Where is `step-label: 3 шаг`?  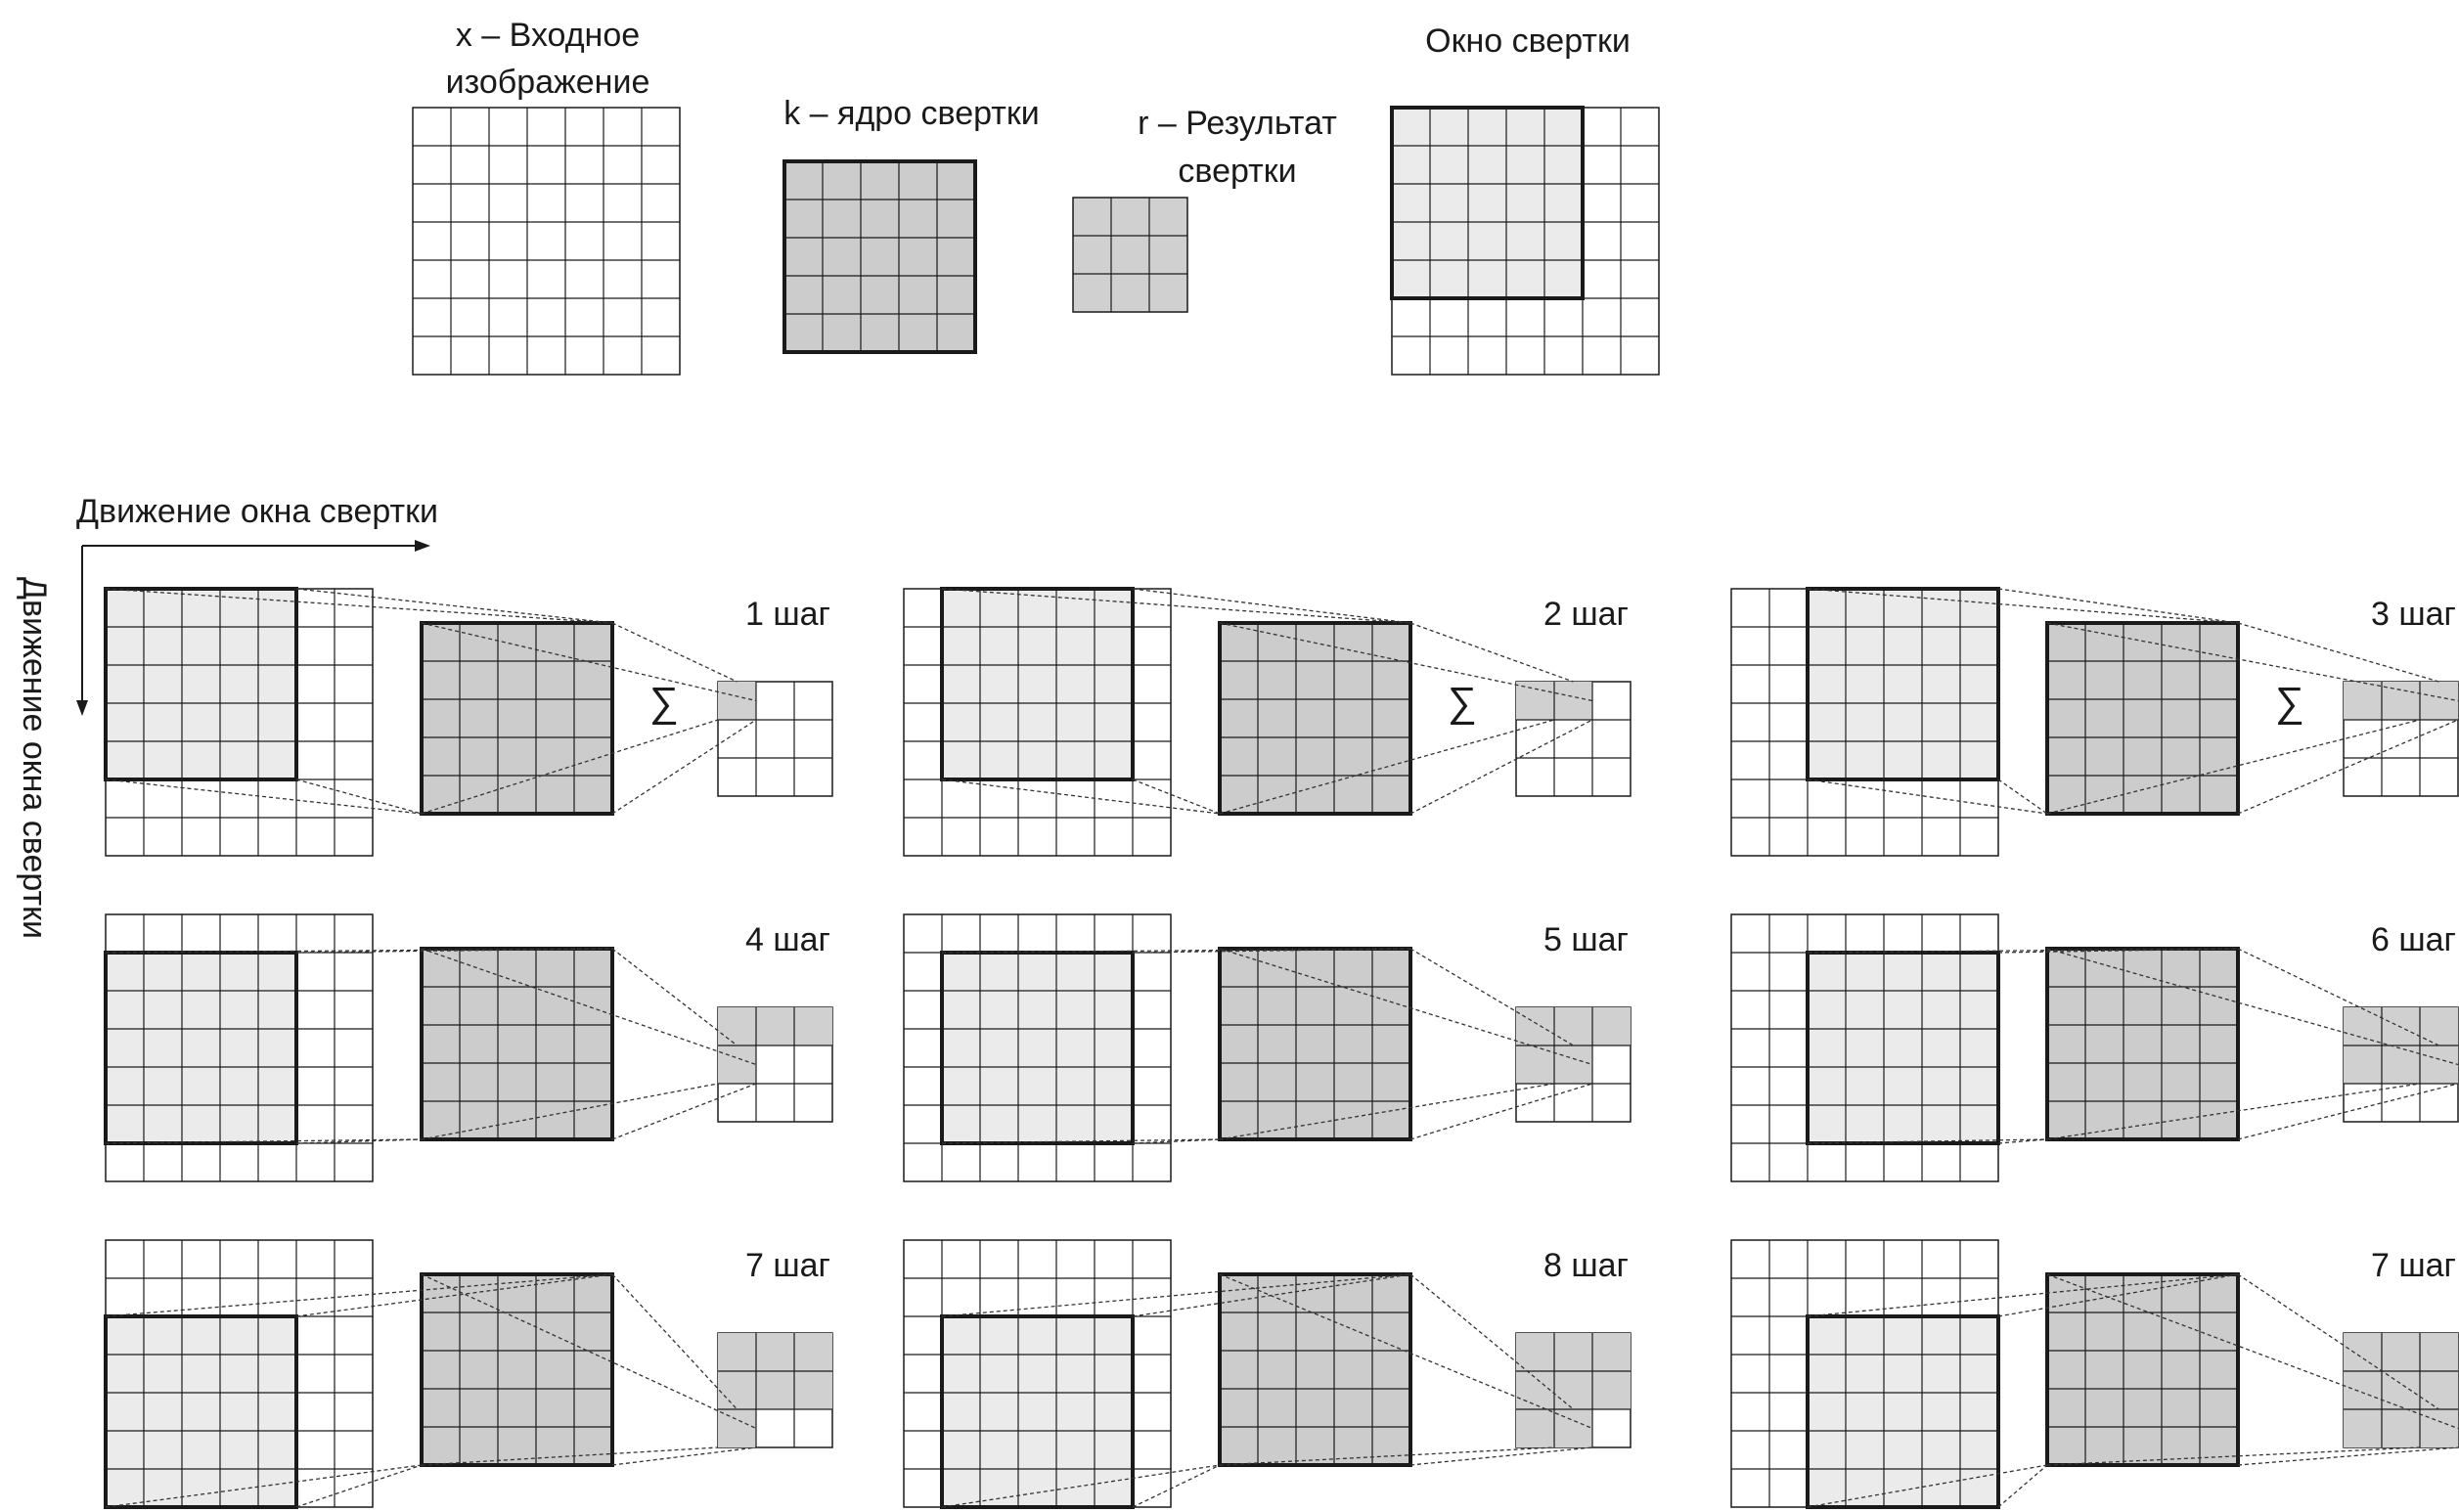 step-label: 3 шаг is located at coordinates (2413, 614).